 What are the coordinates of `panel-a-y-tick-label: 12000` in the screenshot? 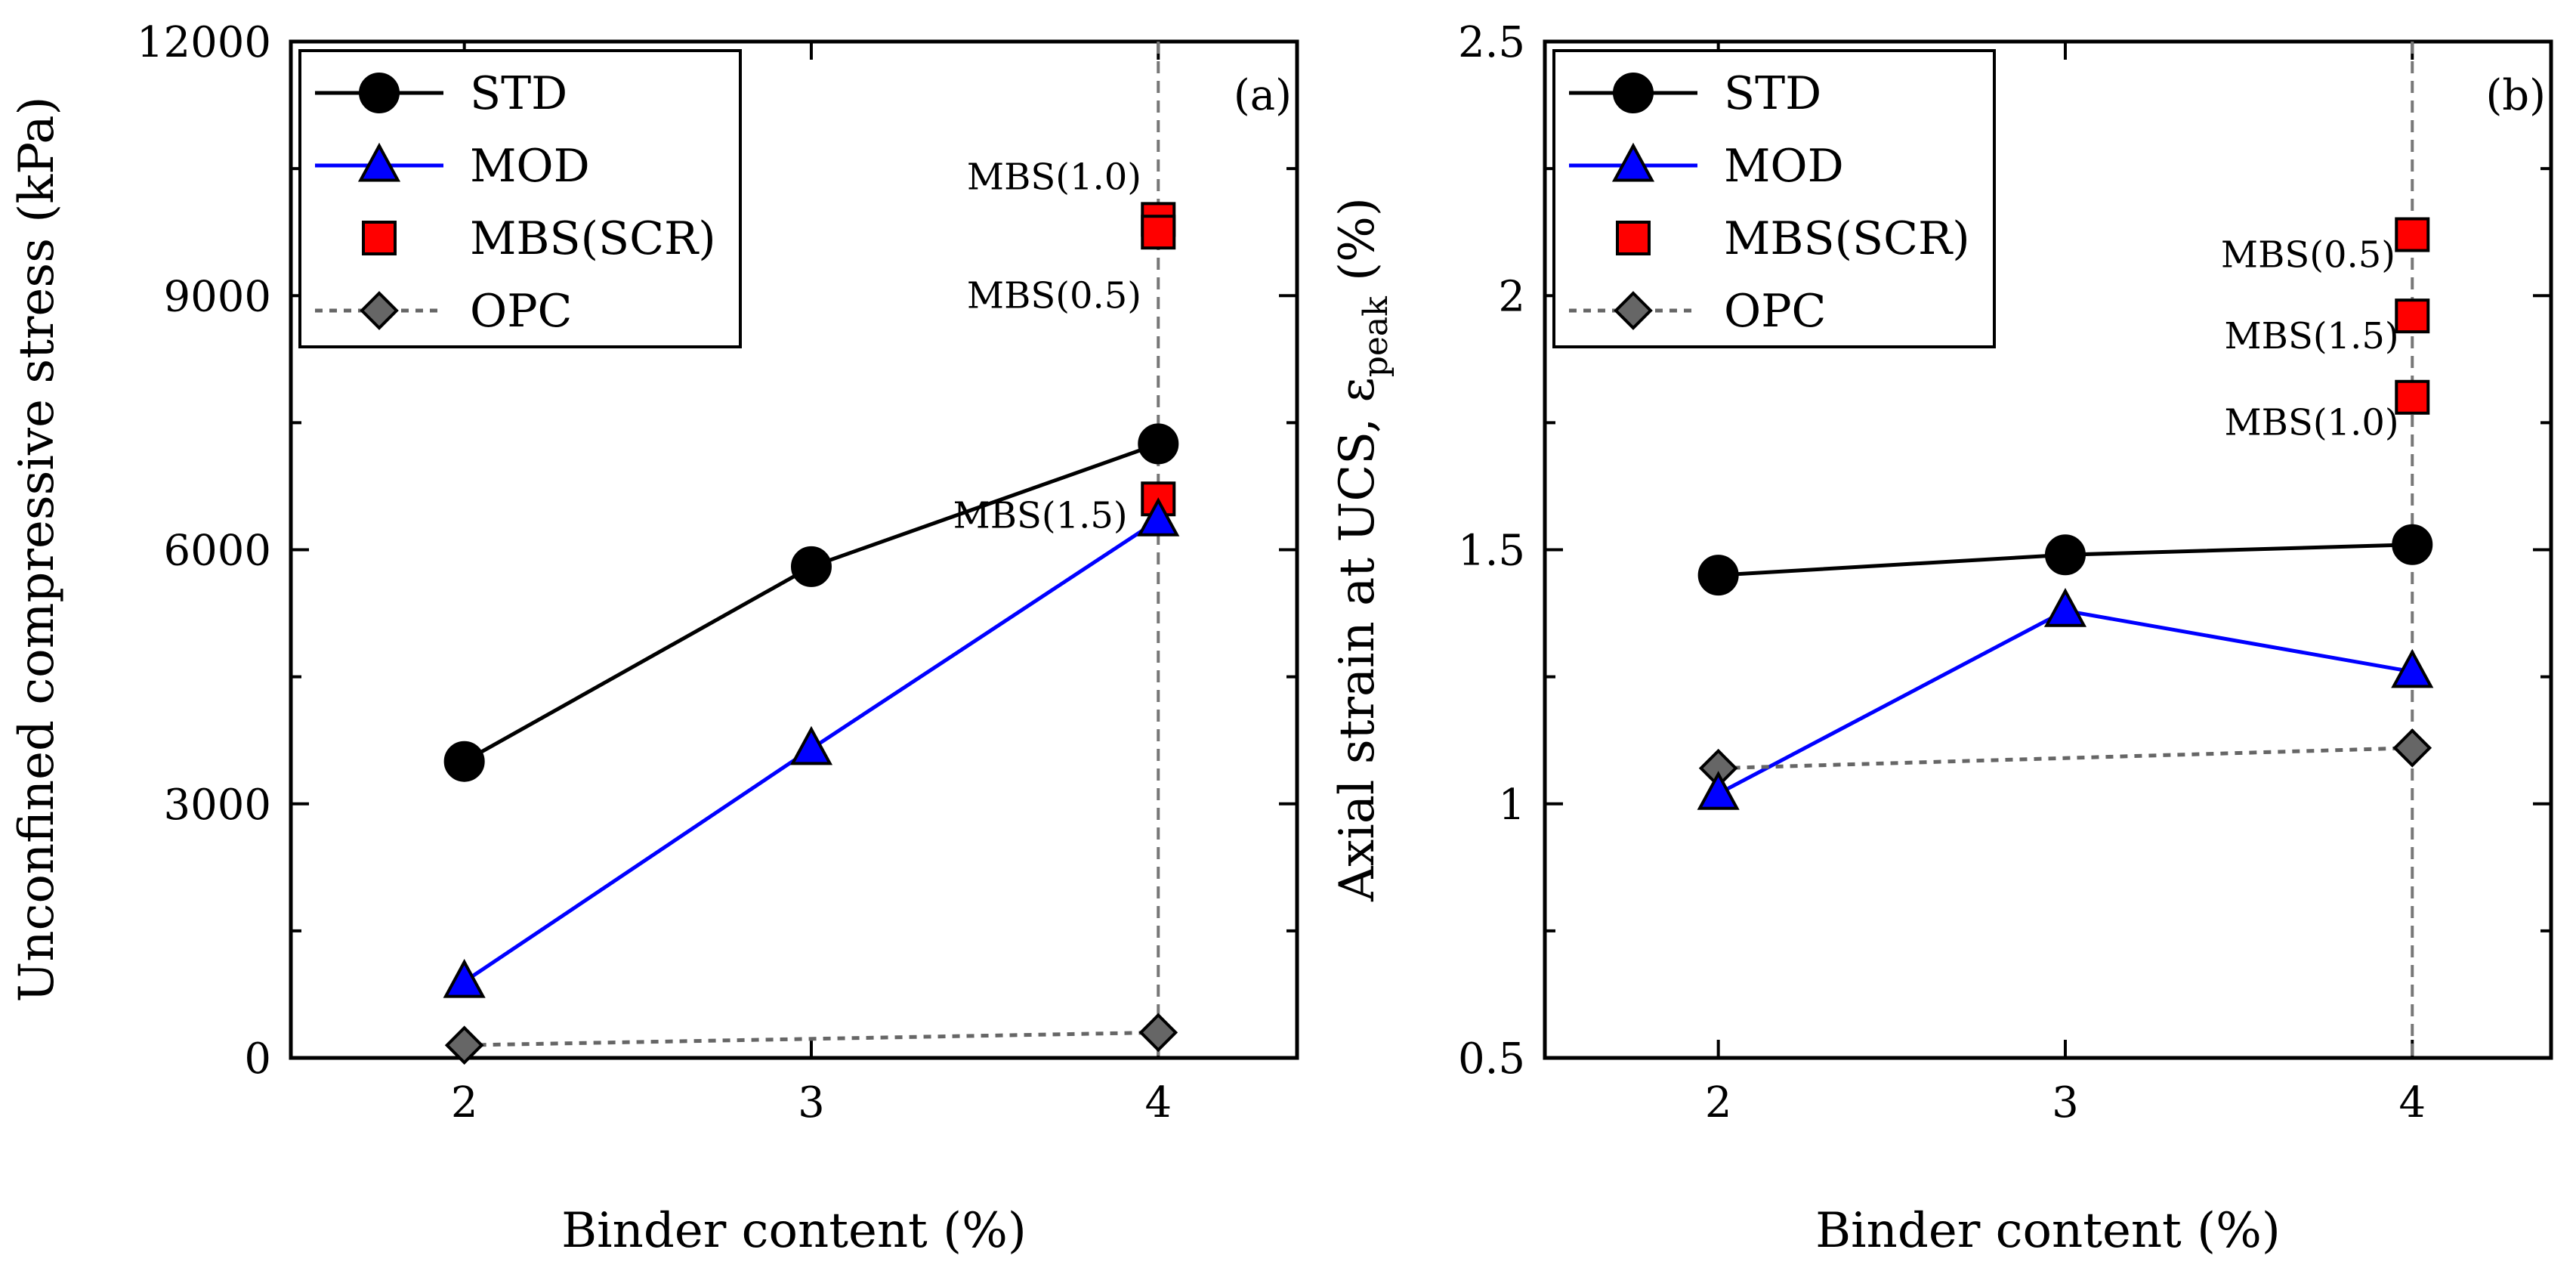 It's located at (204, 42).